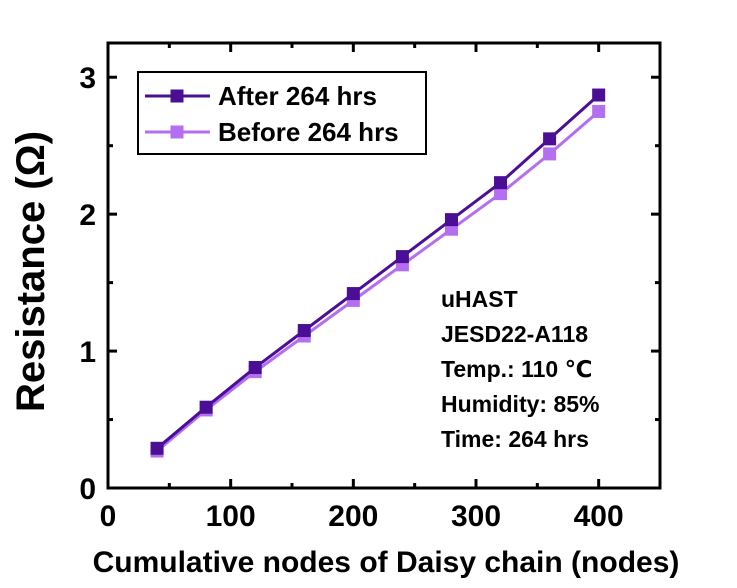 This screenshot has height=588, width=737. Describe the element at coordinates (308, 132) in the screenshot. I see `legend-label-before: Before 264 hrs` at that location.